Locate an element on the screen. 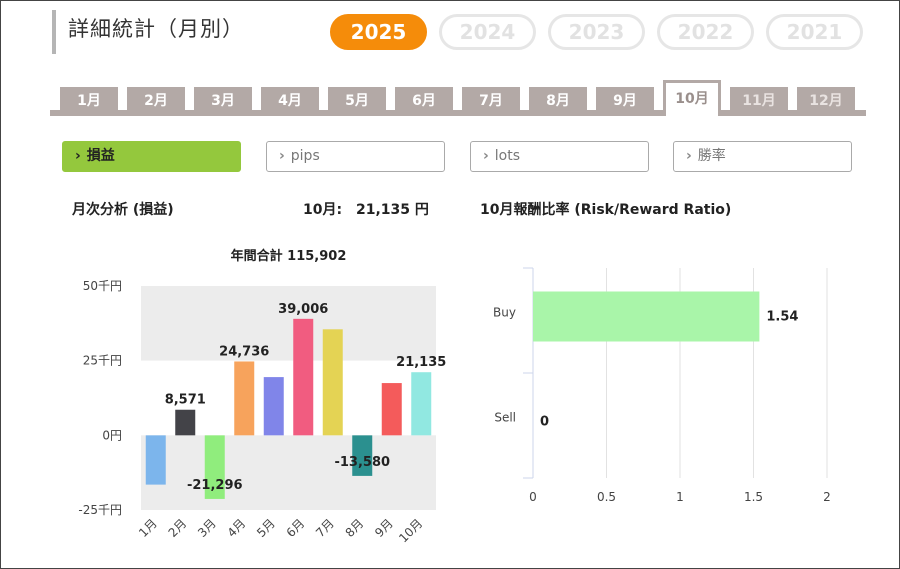  x-tick-label: 0.5 is located at coordinates (606, 497).